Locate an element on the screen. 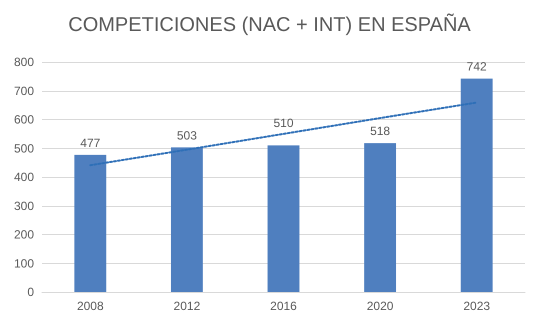  data-label: 510 is located at coordinates (283, 123).